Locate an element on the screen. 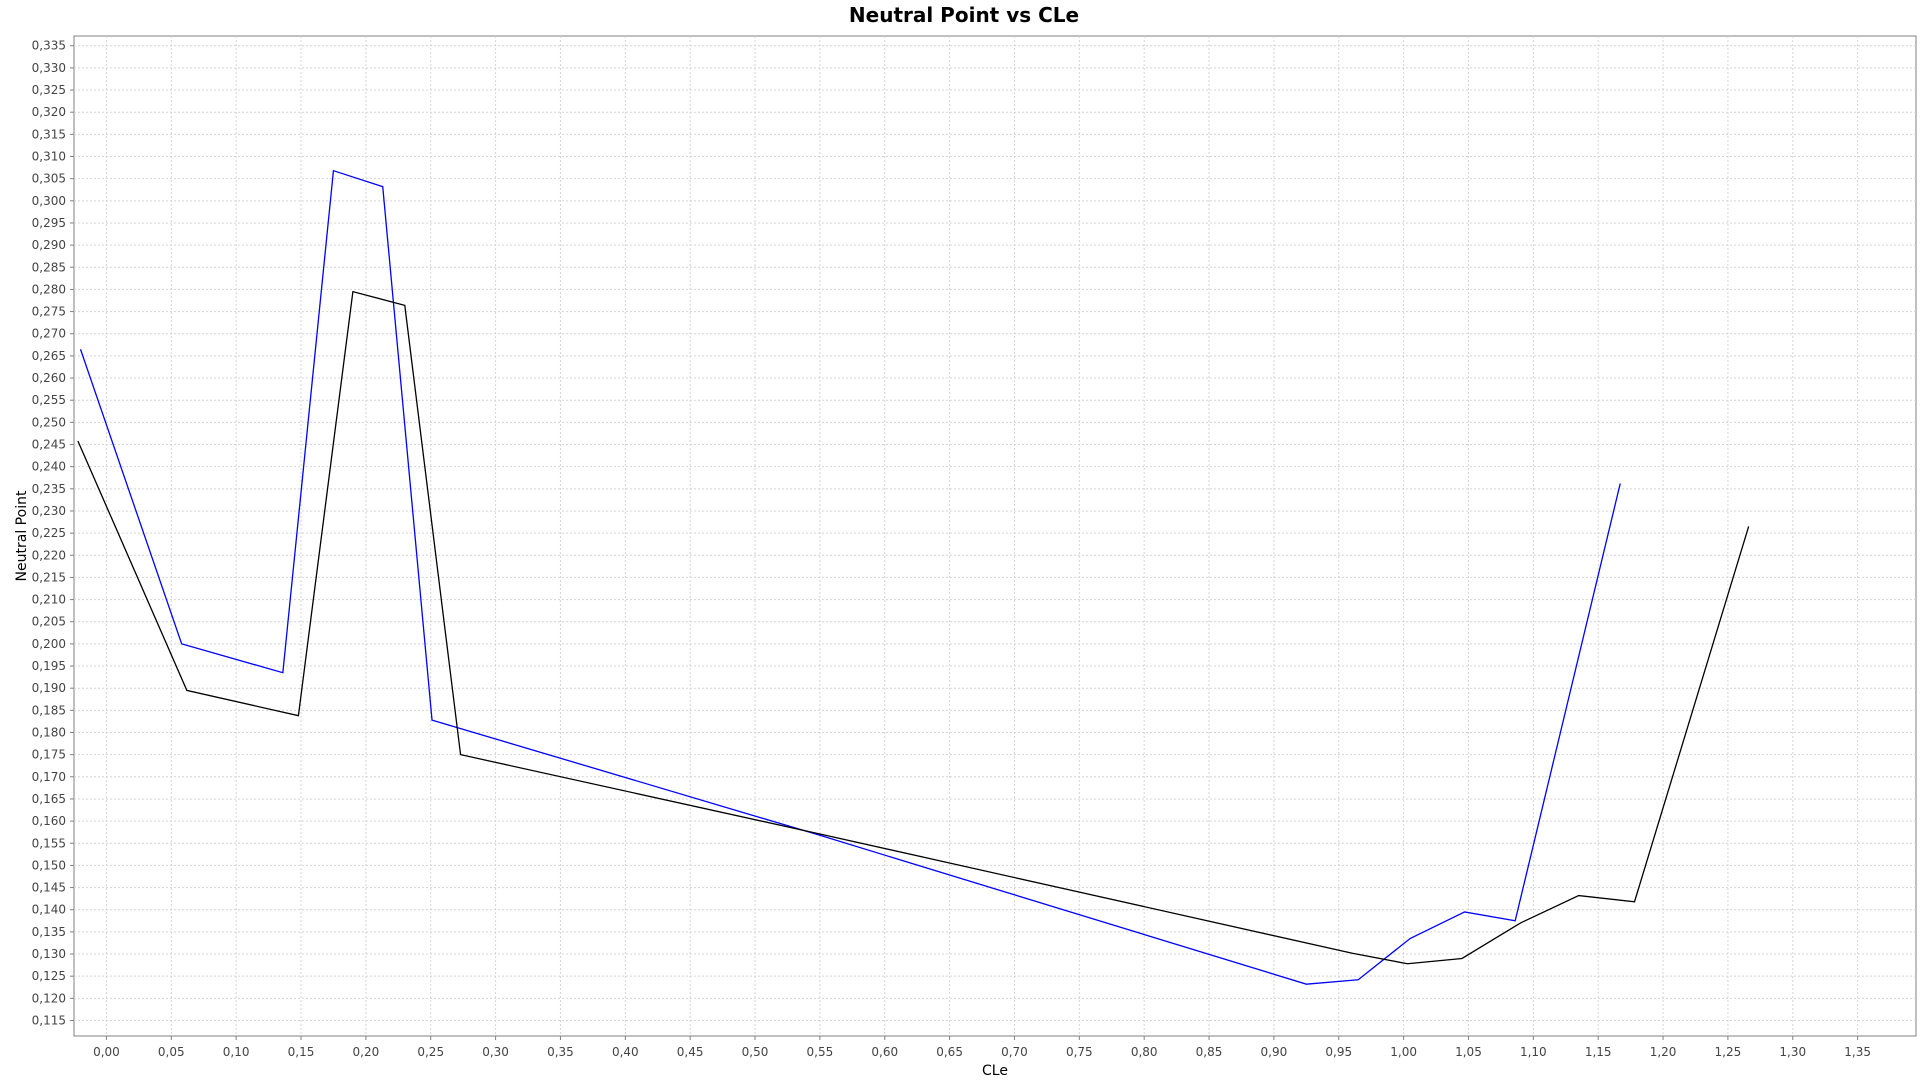 The image size is (1920, 1080). y-tick-label: 0,175 is located at coordinates (49, 755).